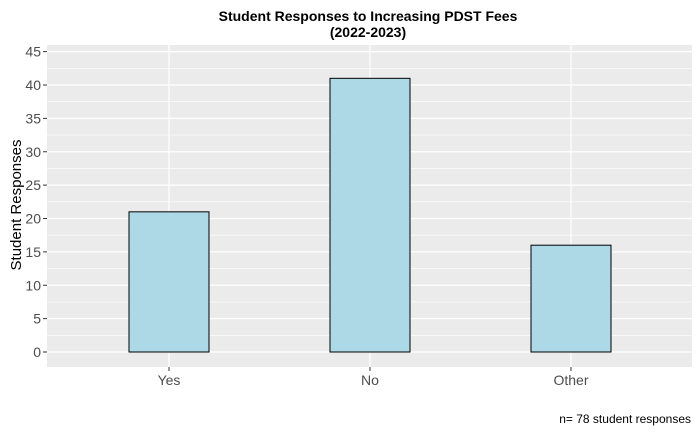  I want to click on y-tick-label: 30, so click(33, 152).